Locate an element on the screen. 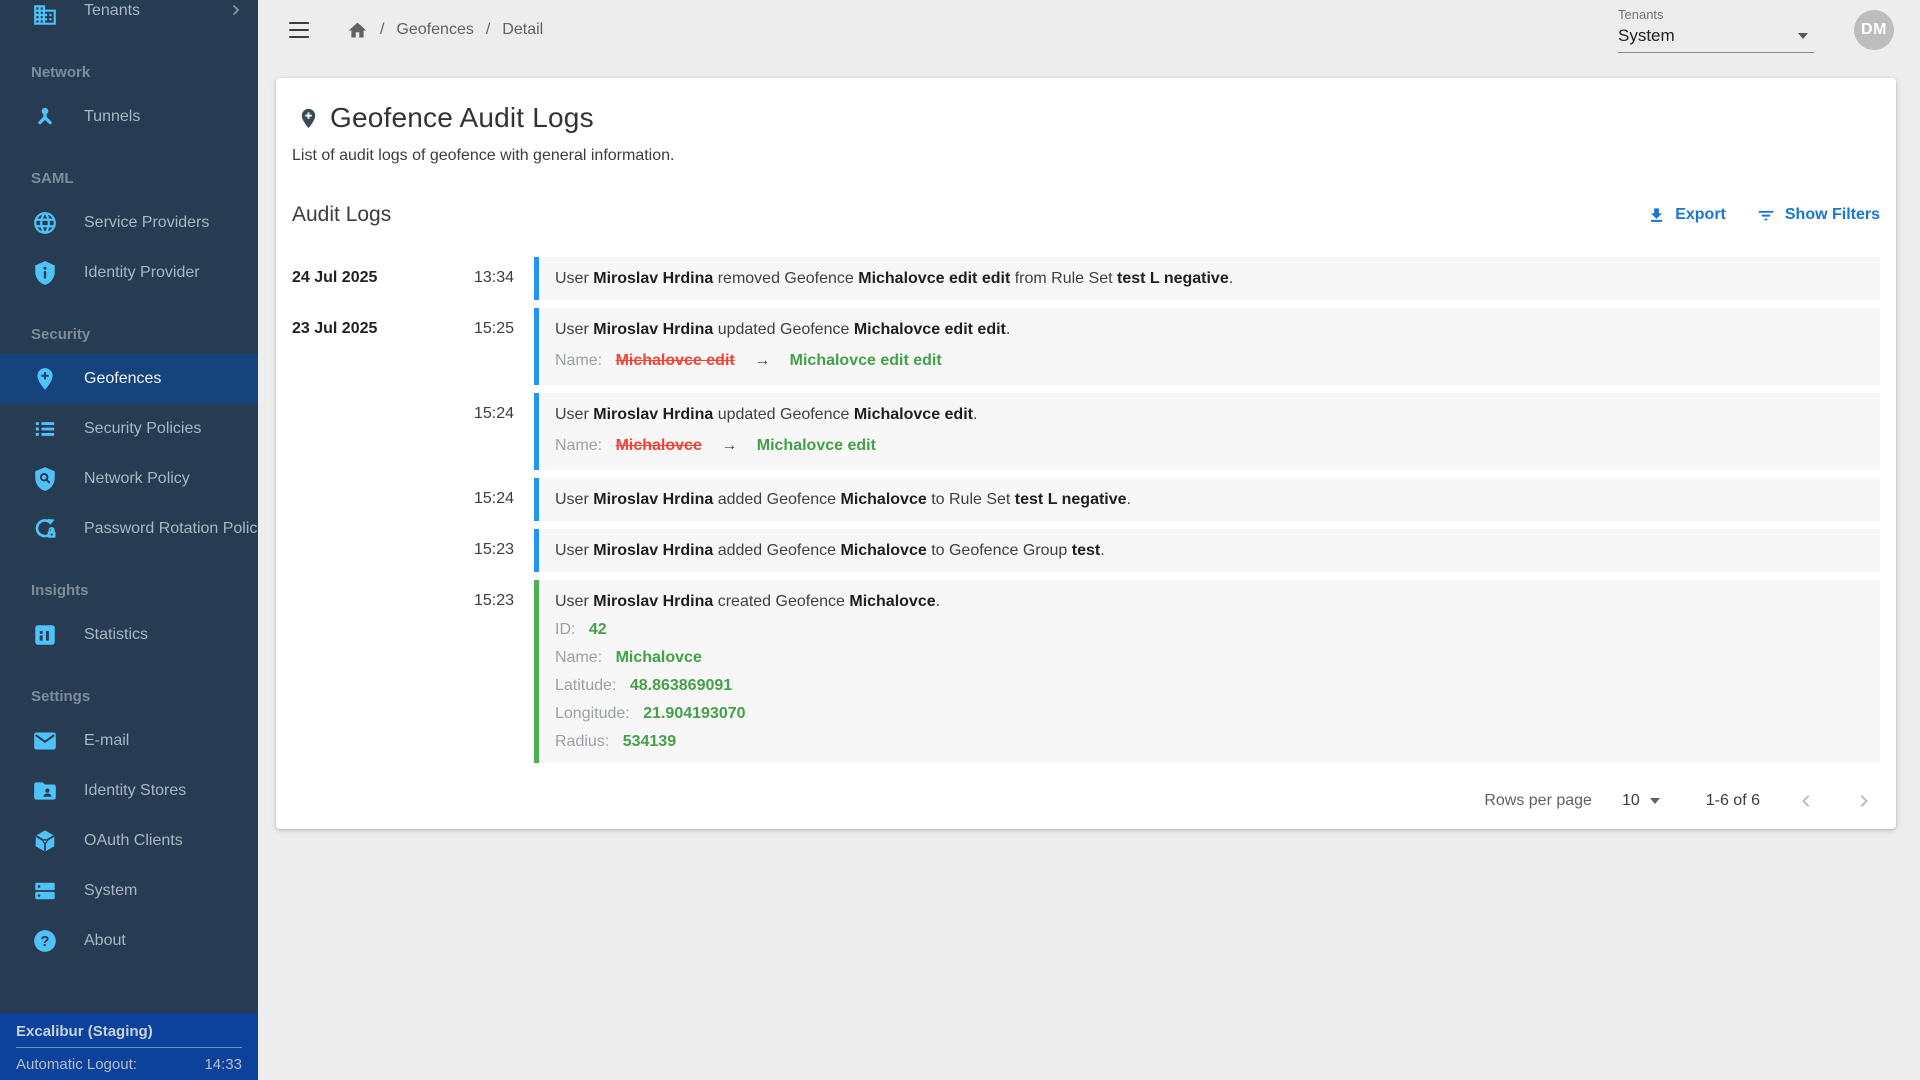 This screenshot has width=1920, height=1080. breadcrumb: / Geofences / Detail is located at coordinates (445, 30).